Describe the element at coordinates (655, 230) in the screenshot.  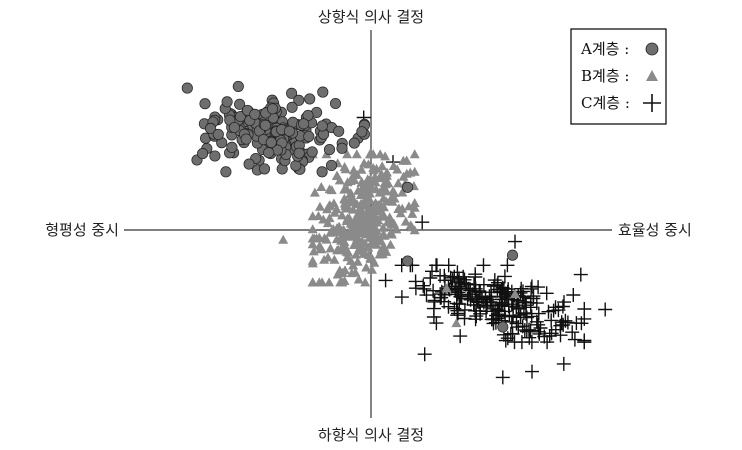
I see `axis-label-right: 효율성 중시` at that location.